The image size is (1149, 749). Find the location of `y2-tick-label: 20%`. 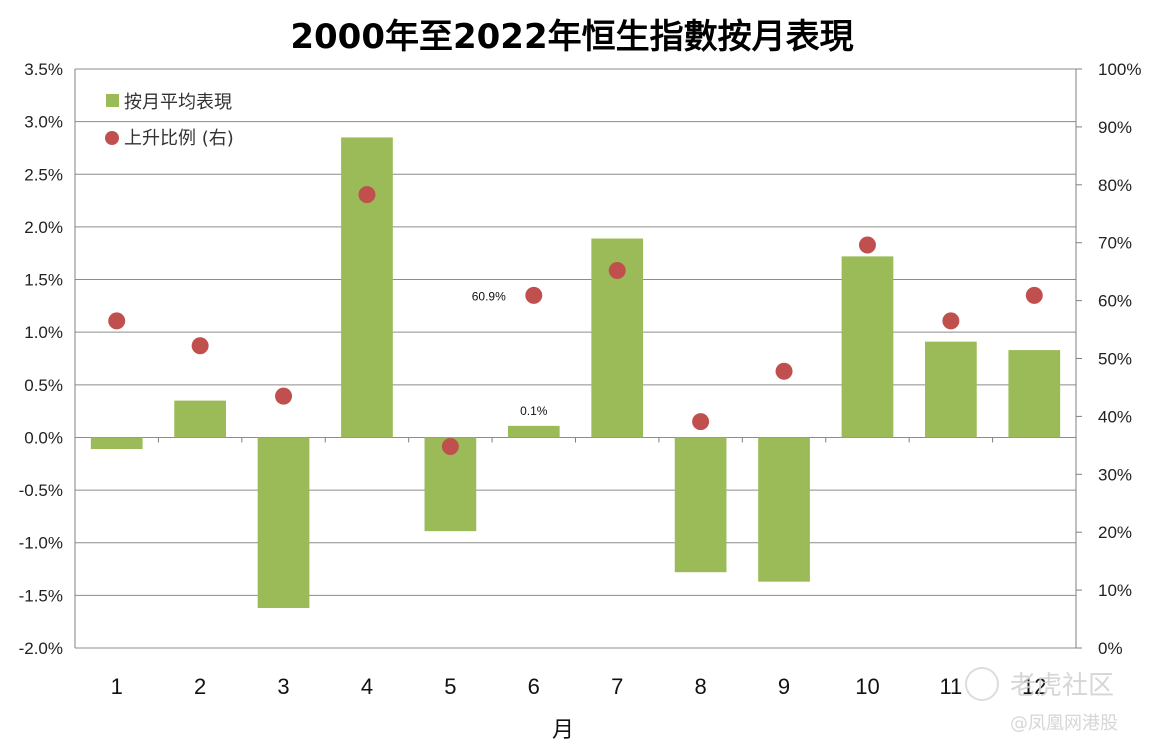

y2-tick-label: 20% is located at coordinates (1115, 532).